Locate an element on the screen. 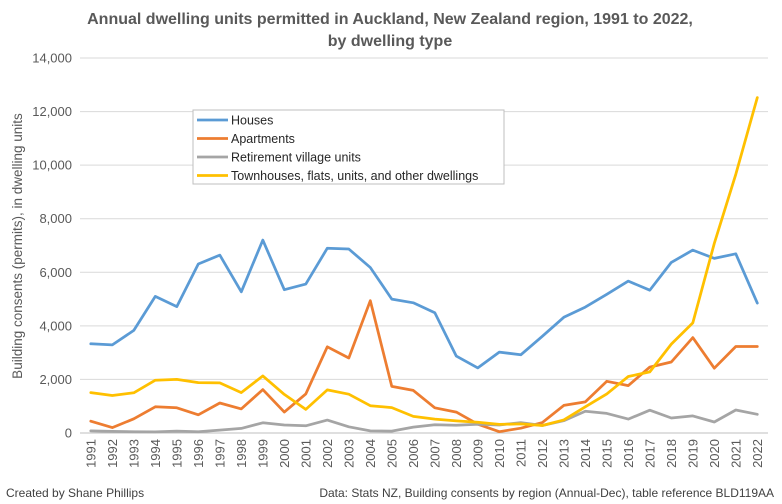  x-tick-label: 2016 is located at coordinates (628, 453).